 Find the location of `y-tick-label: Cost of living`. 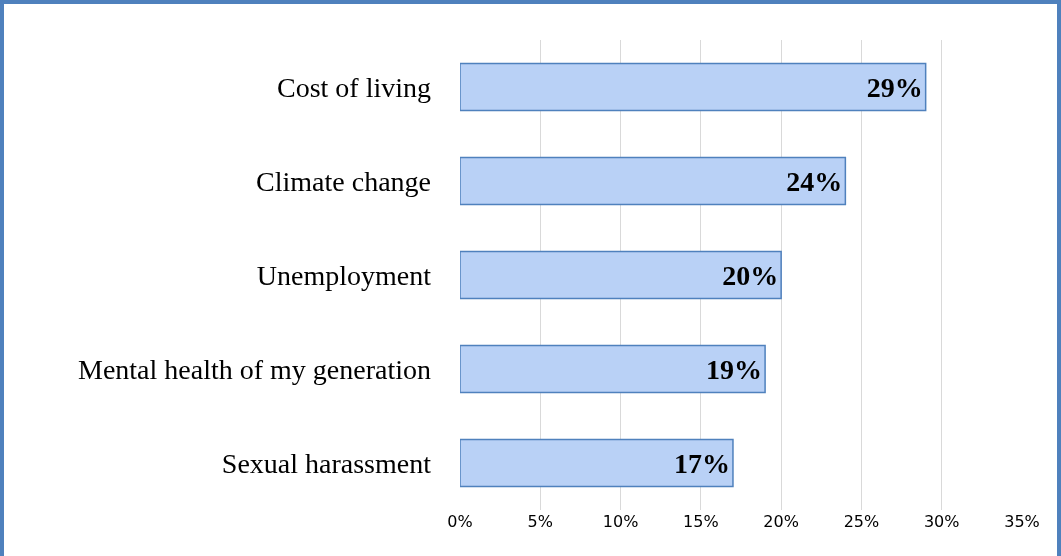

y-tick-label: Cost of living is located at coordinates (353, 87).